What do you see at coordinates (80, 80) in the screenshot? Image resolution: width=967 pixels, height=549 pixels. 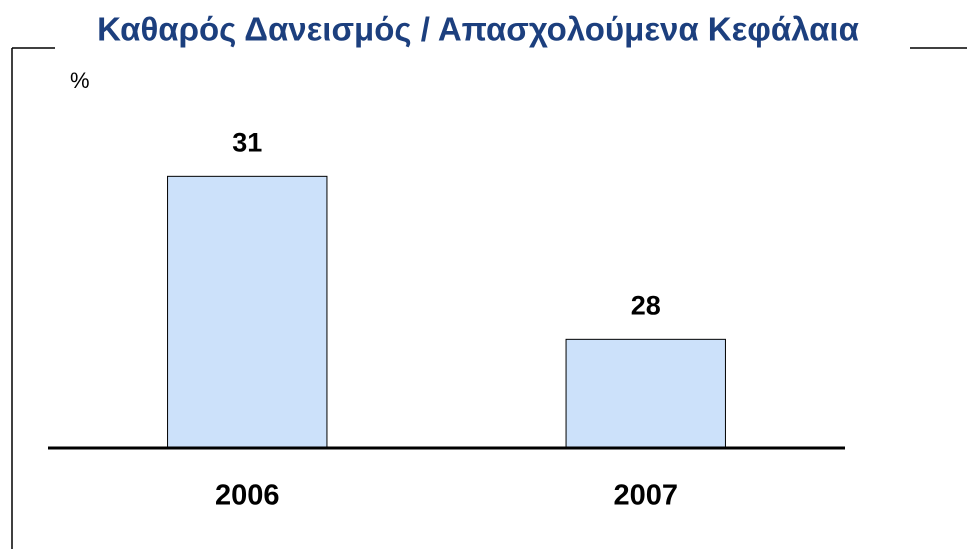 I see `y-axis-label: %` at bounding box center [80, 80].